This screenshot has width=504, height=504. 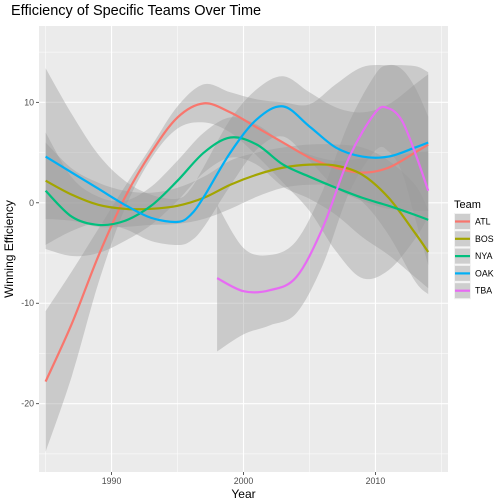 I want to click on x-axis: 1990 2000 2010, so click(x=244, y=479).